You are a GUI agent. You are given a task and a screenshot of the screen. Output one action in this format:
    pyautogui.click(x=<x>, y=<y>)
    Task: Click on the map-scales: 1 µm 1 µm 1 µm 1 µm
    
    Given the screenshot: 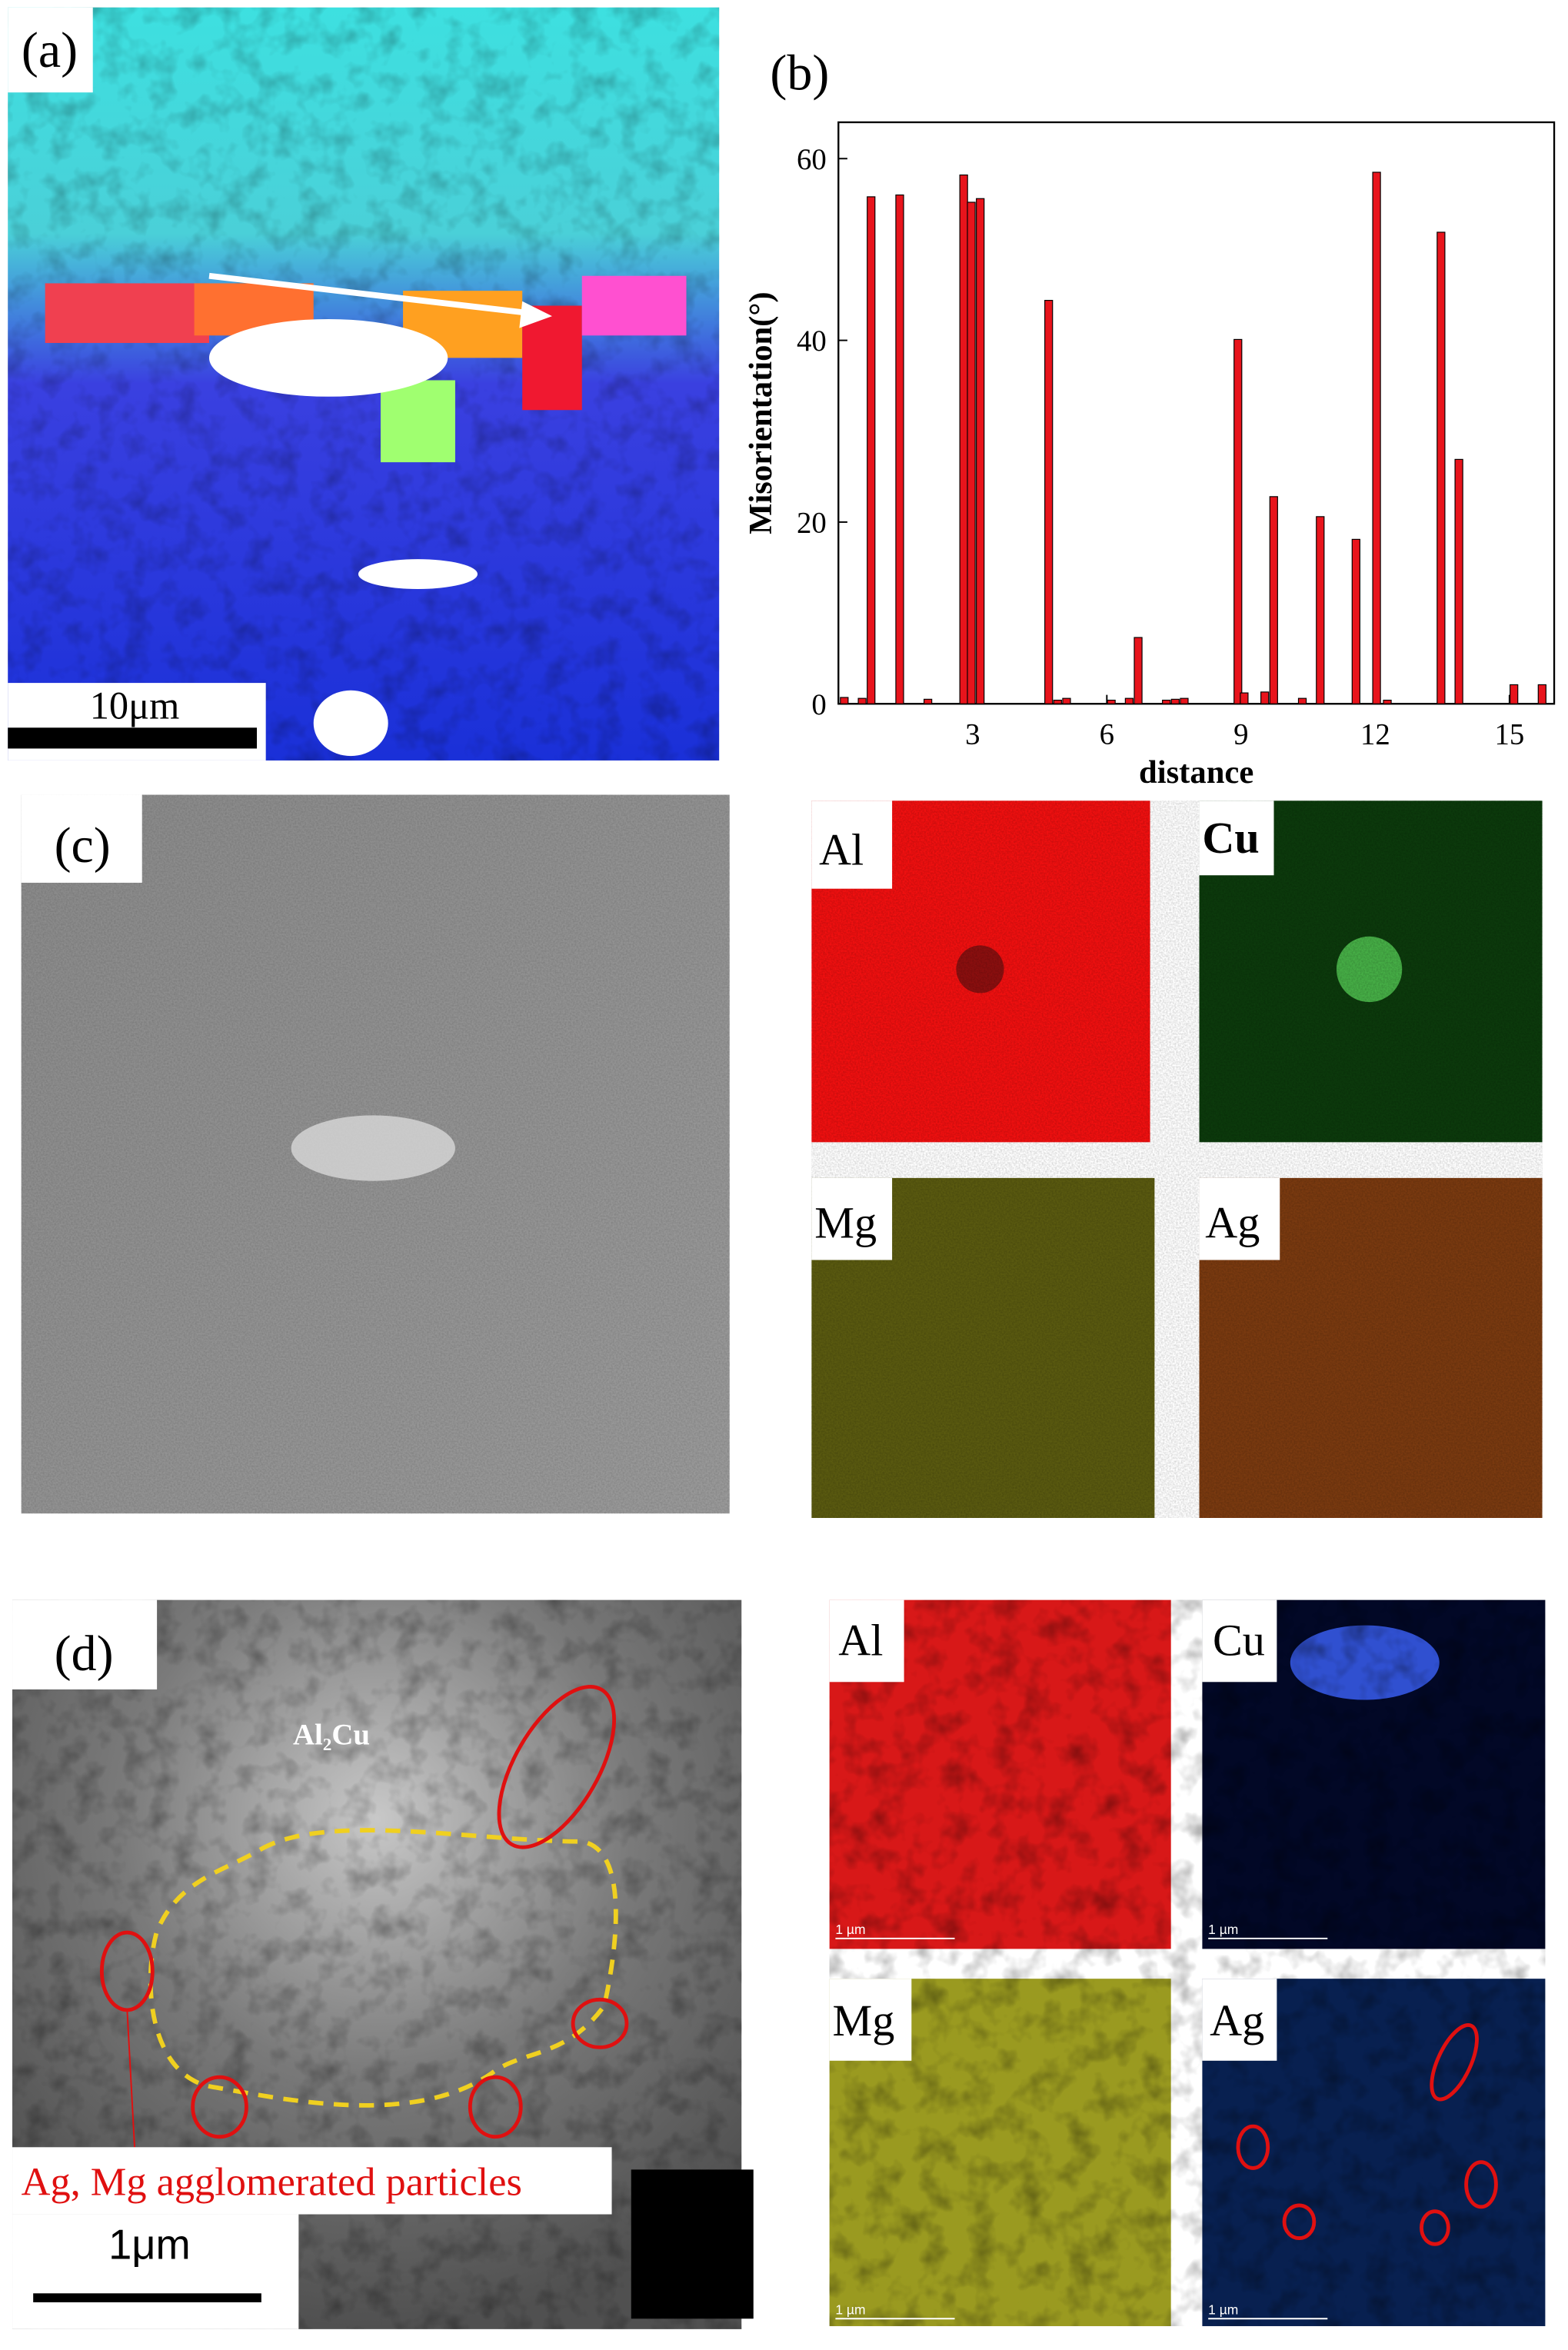 What is the action you would take?
    pyautogui.click(x=1036, y=2119)
    